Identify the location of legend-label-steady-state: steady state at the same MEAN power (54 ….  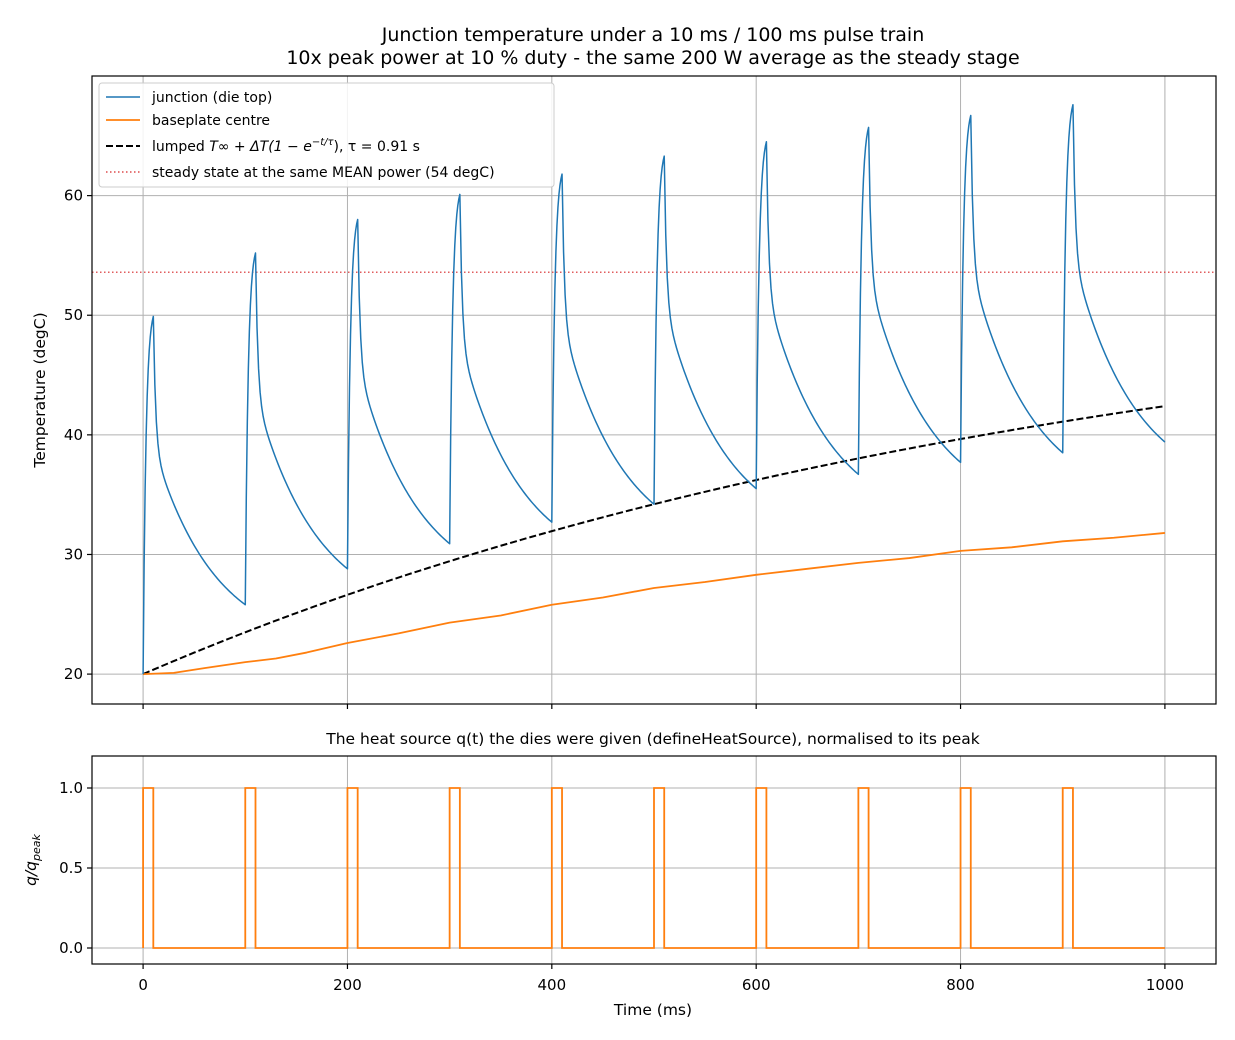
(323, 173).